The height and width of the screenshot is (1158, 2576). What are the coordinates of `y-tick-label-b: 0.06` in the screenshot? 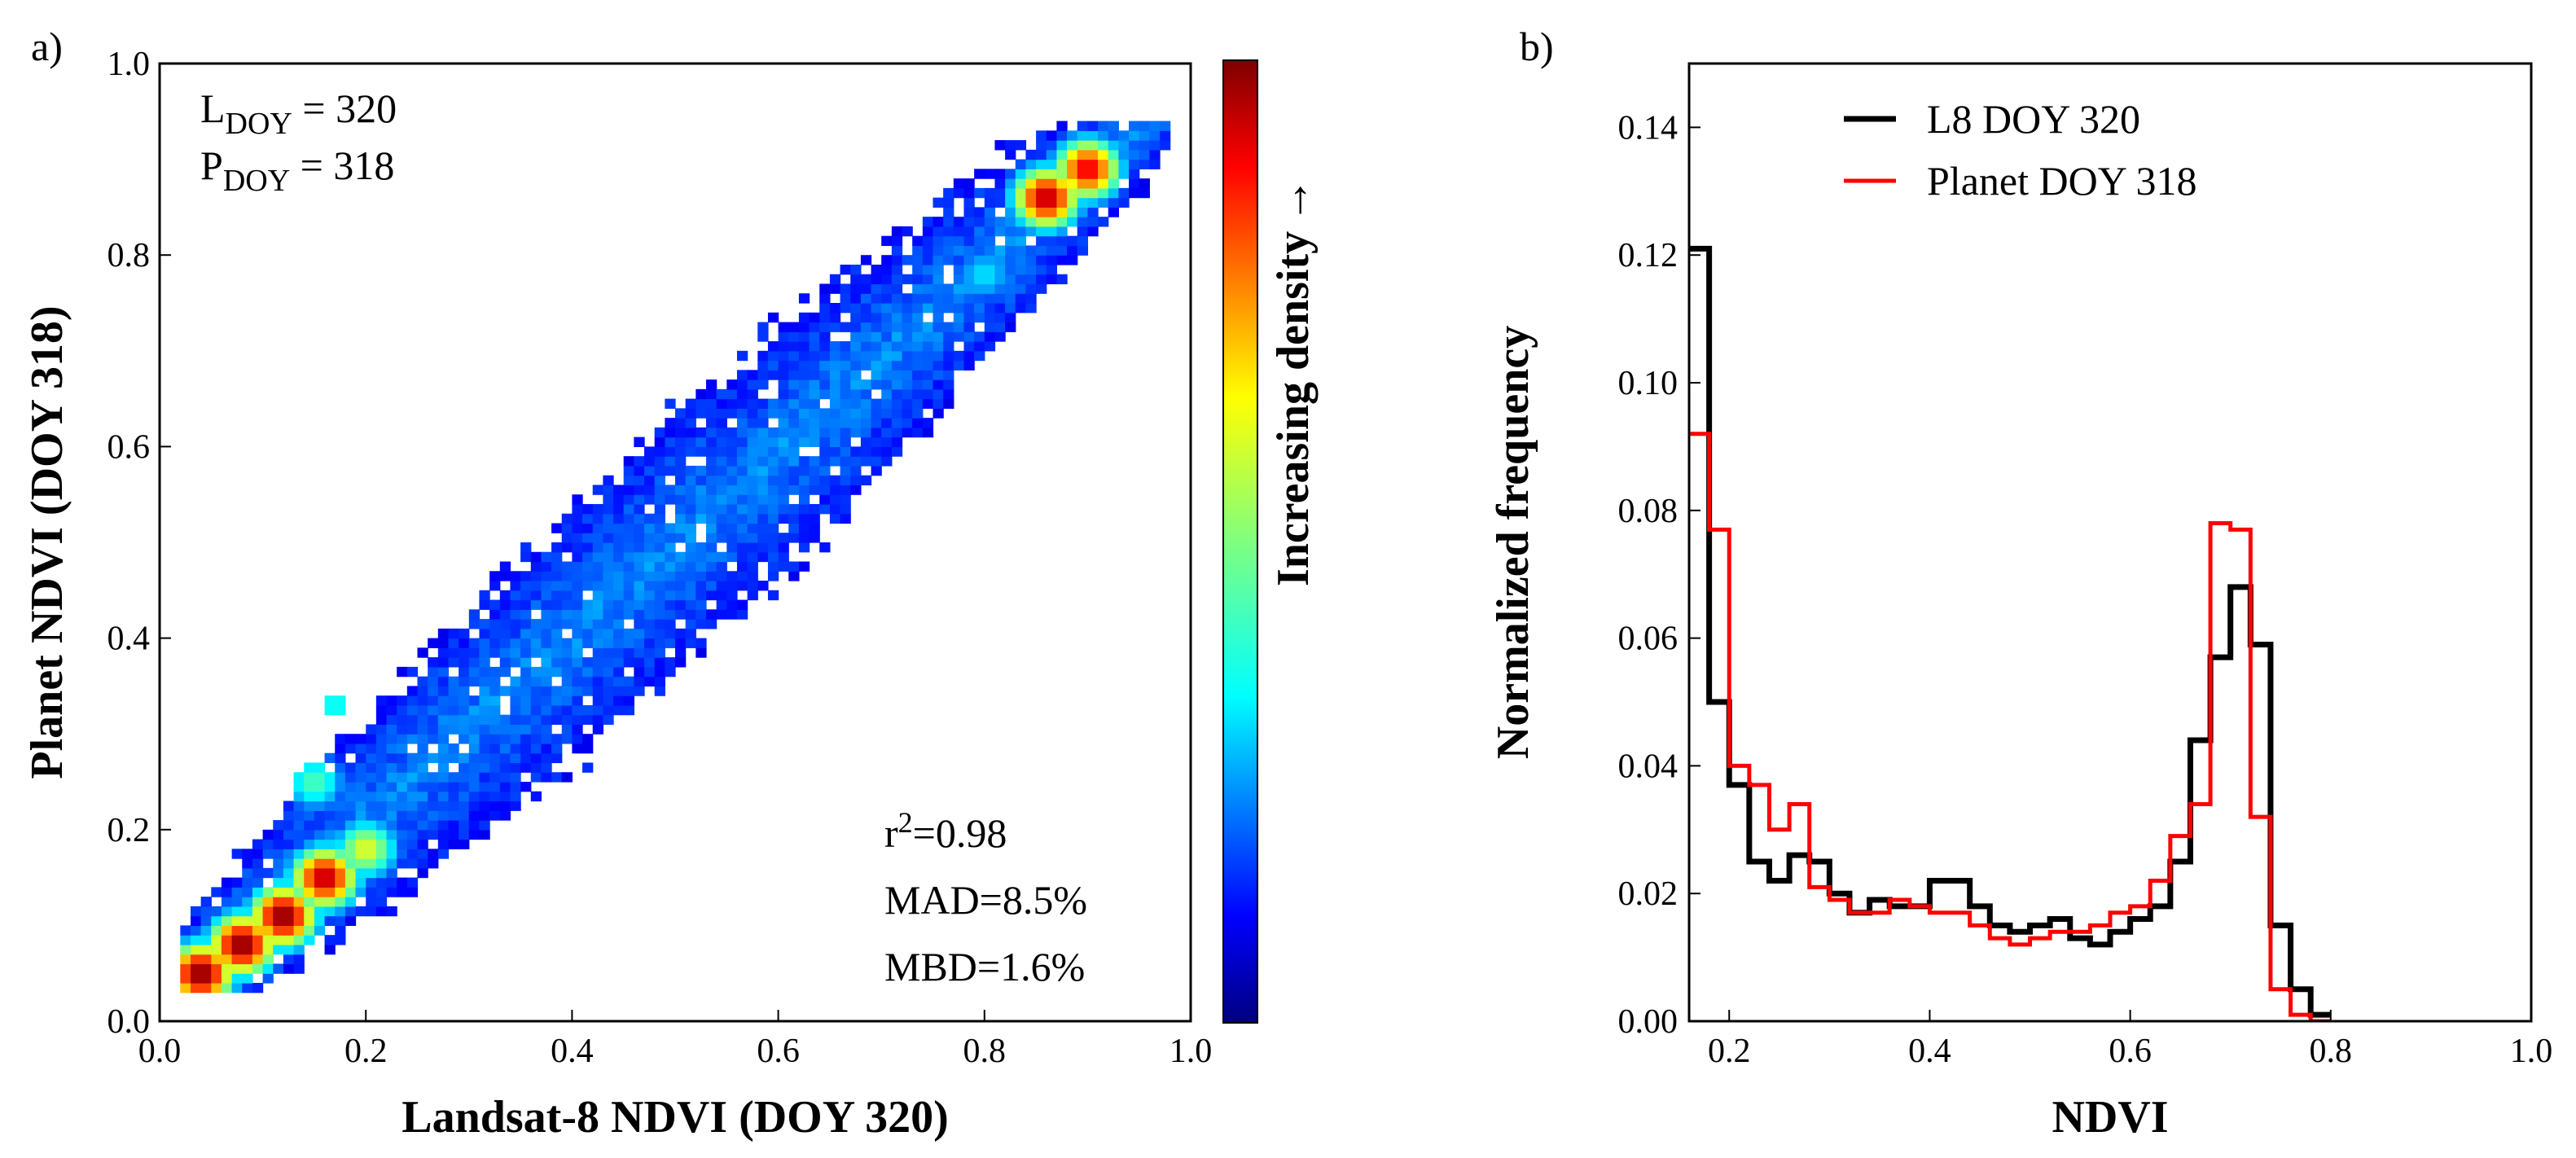 It's located at (1648, 639).